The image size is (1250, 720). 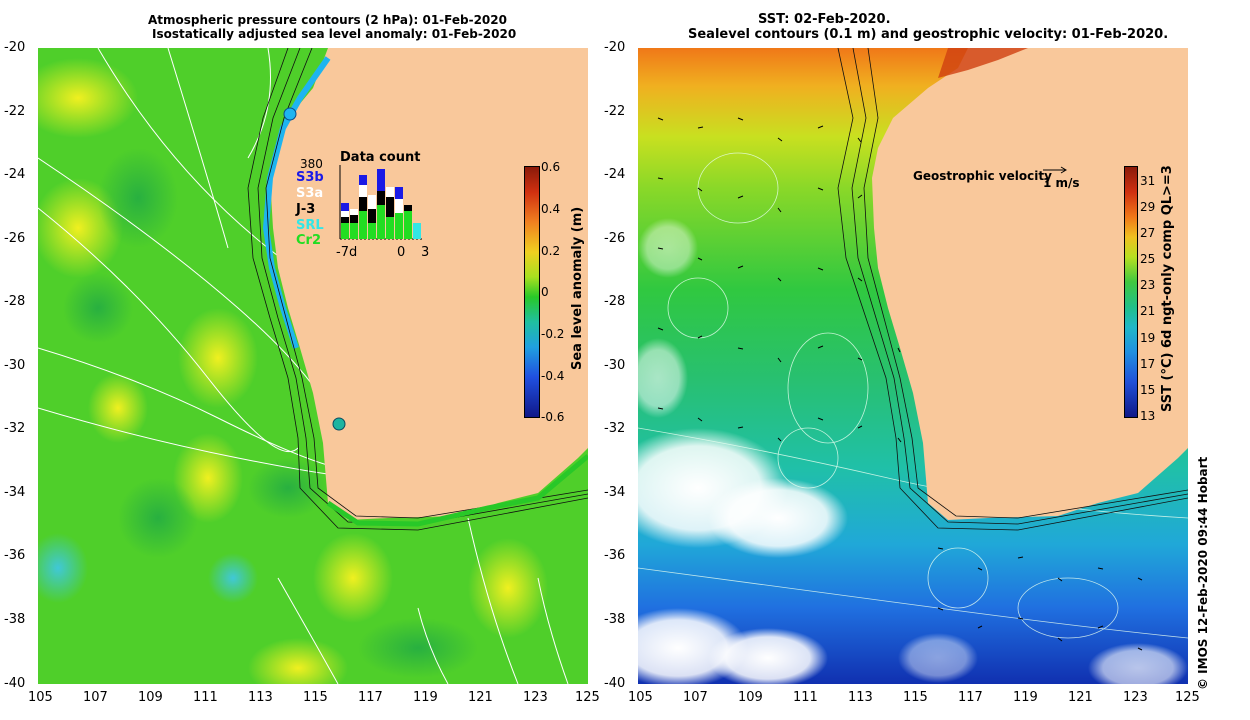 I want to click on sst-tick-label: 25, so click(x=1148, y=259).